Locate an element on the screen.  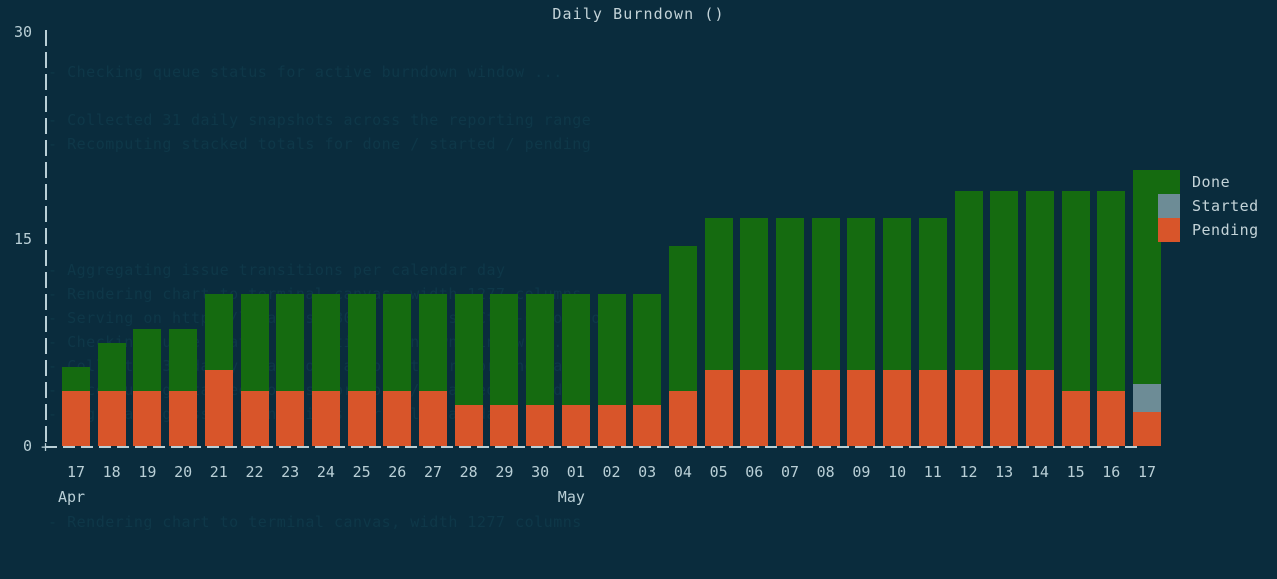
legend-label: Pending is located at coordinates (1225, 230).